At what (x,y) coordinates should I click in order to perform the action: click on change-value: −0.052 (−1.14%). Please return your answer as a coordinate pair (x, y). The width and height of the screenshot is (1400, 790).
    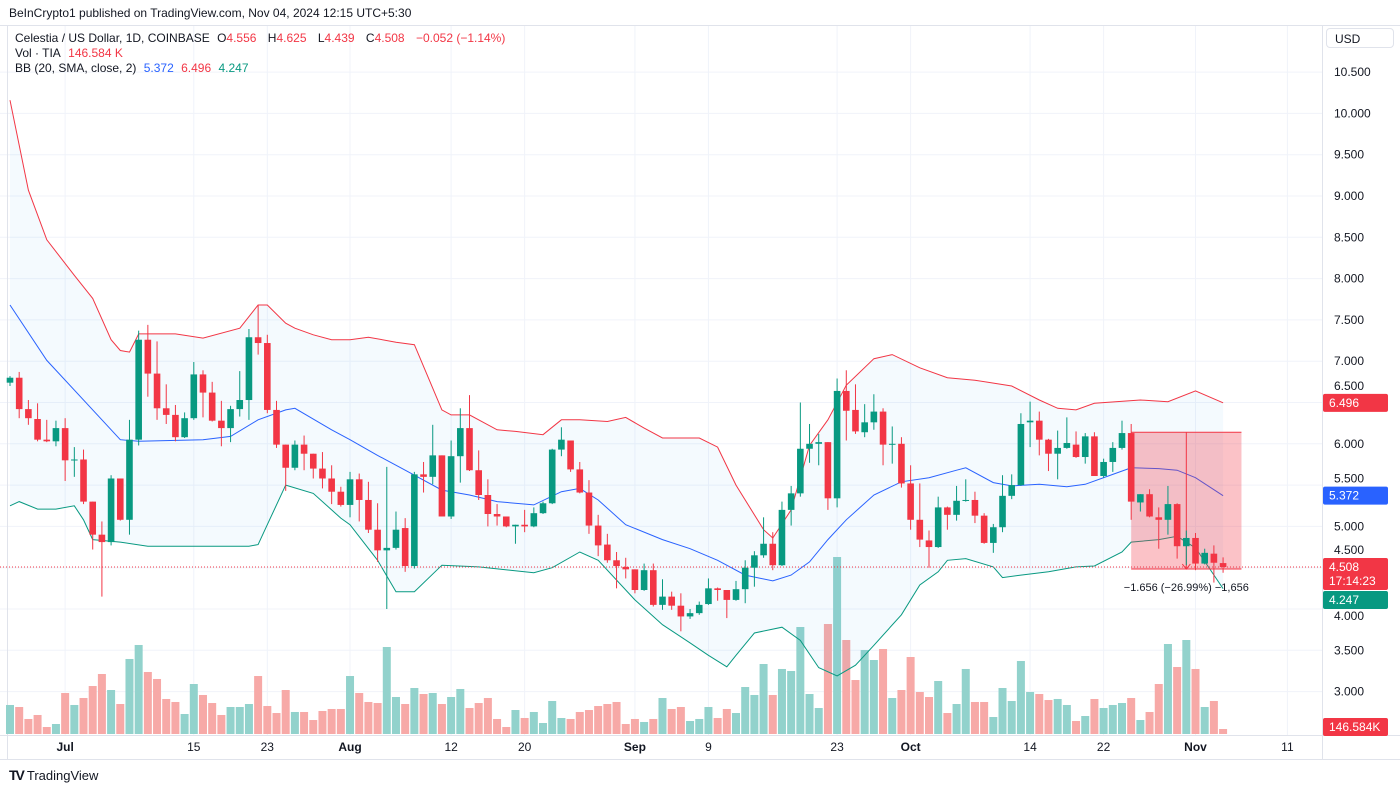
    Looking at the image, I should click on (460, 38).